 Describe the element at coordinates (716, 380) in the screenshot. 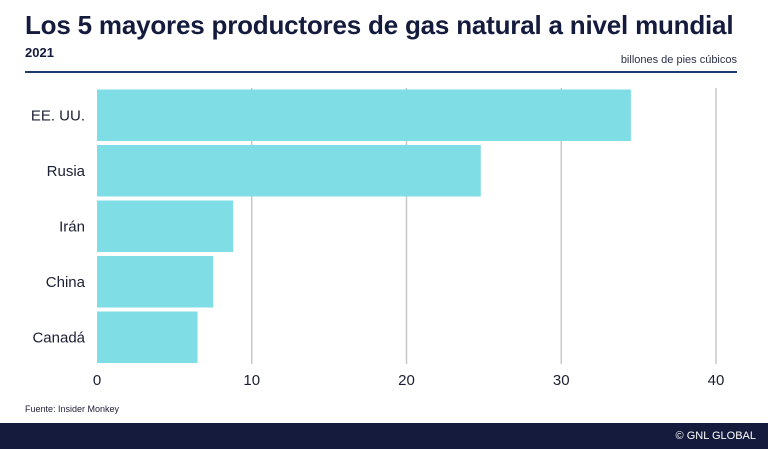

I see `x-tick-label-40: 40` at that location.